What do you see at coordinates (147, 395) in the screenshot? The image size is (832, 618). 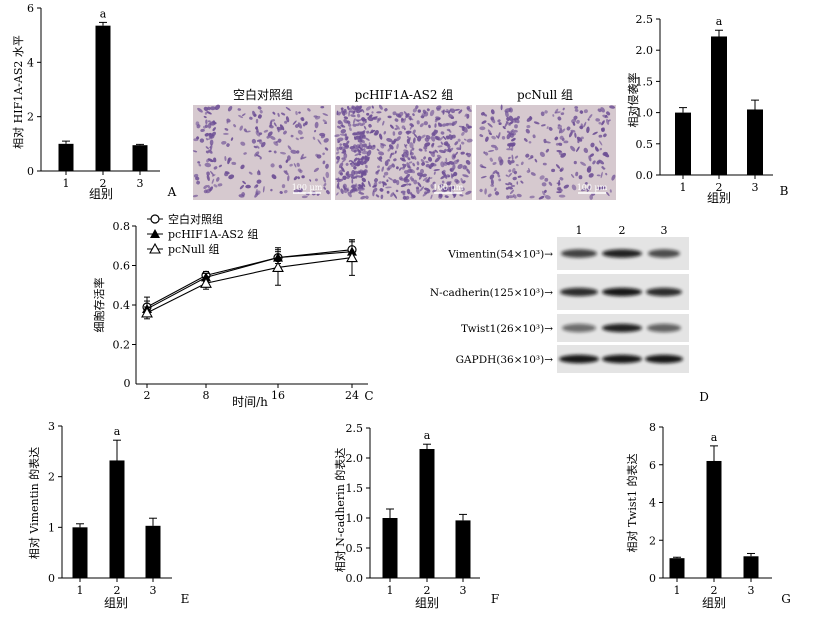 I see `x-tick-label: 2` at bounding box center [147, 395].